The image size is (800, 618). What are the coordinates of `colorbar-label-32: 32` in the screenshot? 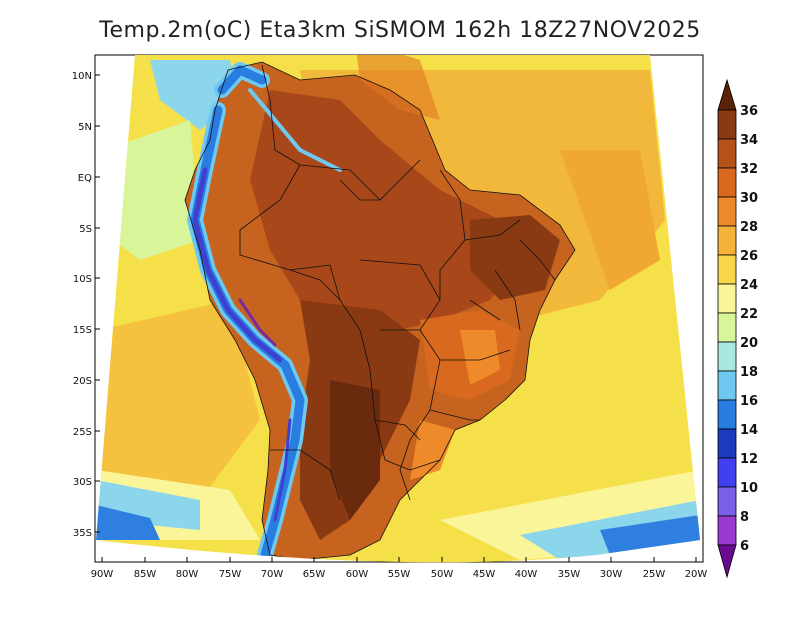 It's located at (749, 169).